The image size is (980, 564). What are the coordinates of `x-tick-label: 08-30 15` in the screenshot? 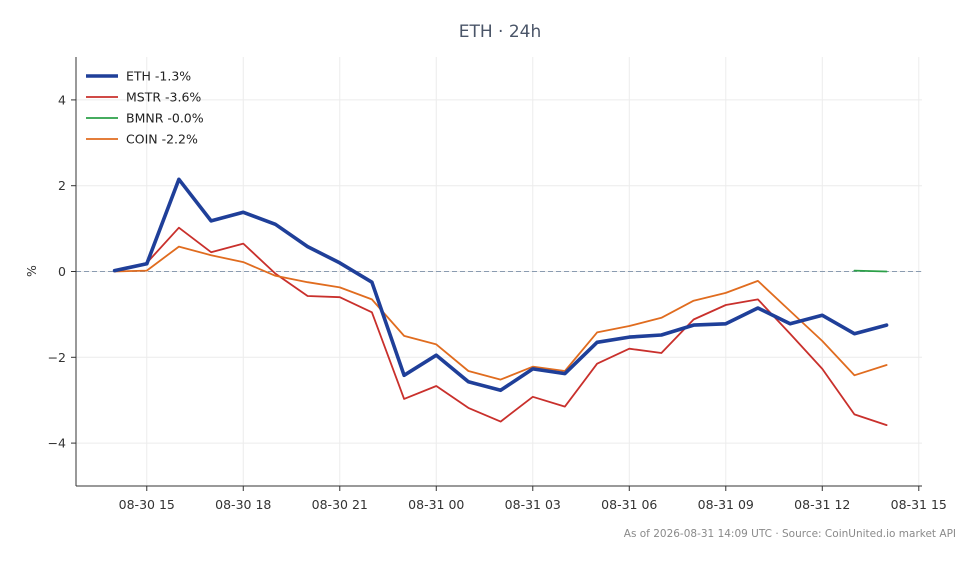 It's located at (147, 504).